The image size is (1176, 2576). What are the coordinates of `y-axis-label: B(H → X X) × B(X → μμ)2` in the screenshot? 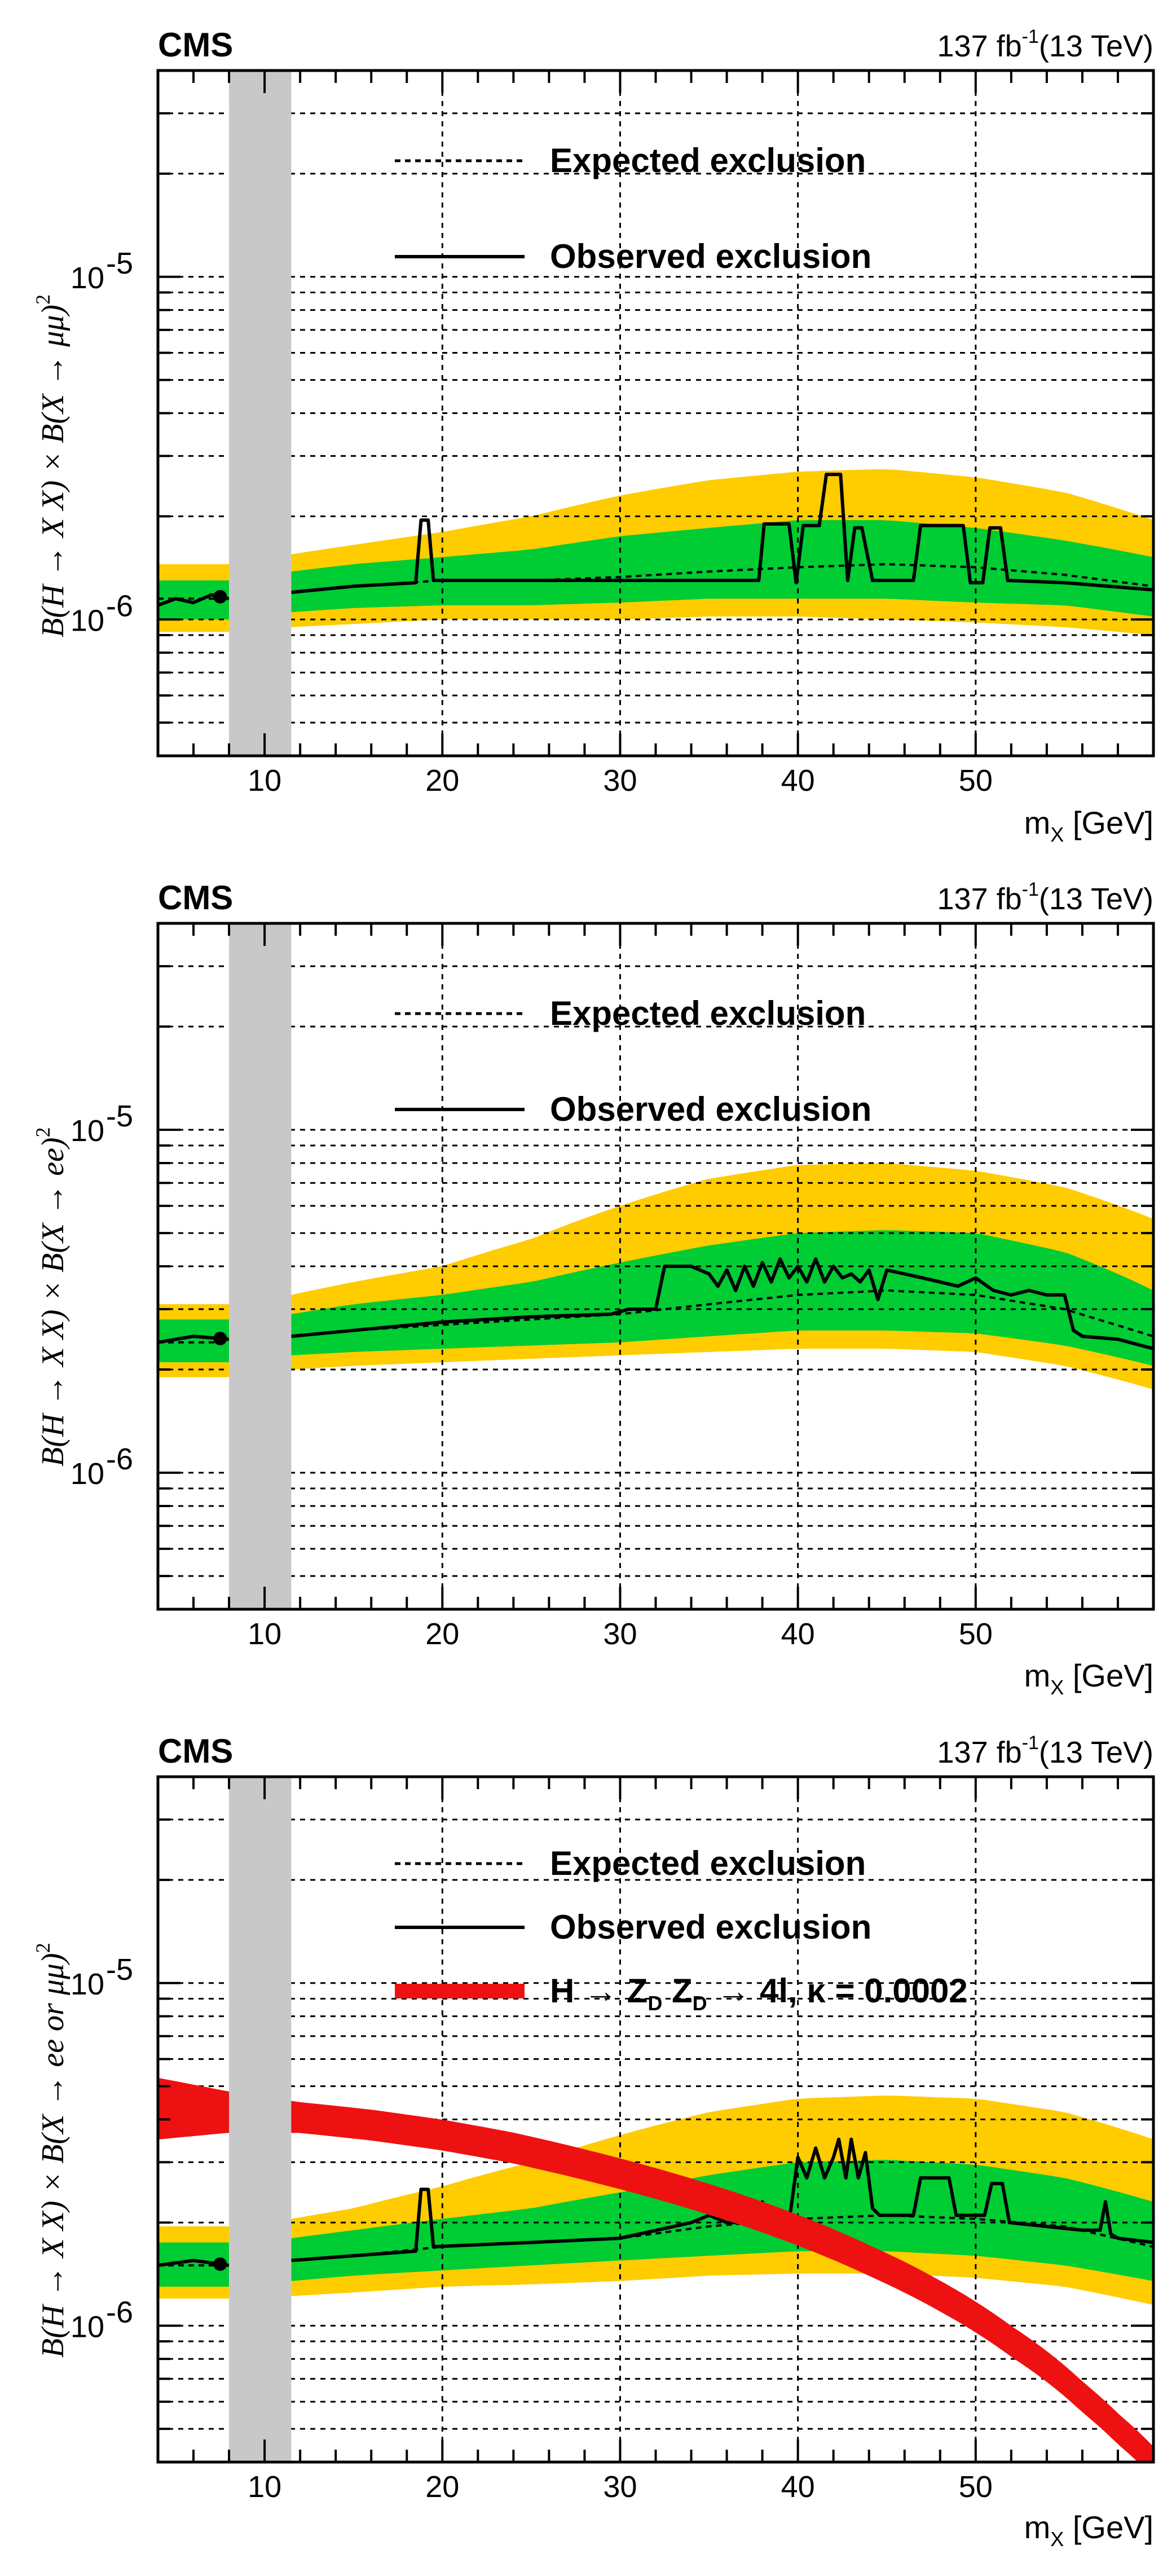 It's located at (51, 465).